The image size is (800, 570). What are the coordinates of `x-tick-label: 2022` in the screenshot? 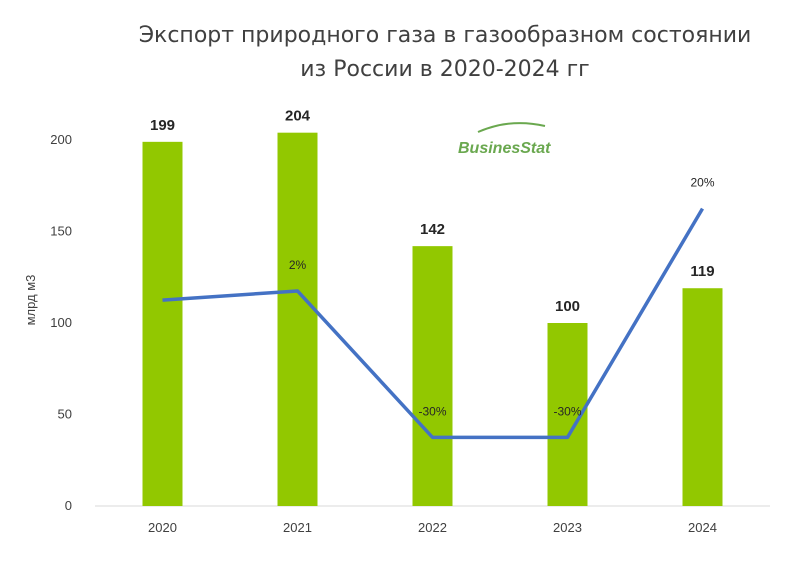 It's located at (432, 527).